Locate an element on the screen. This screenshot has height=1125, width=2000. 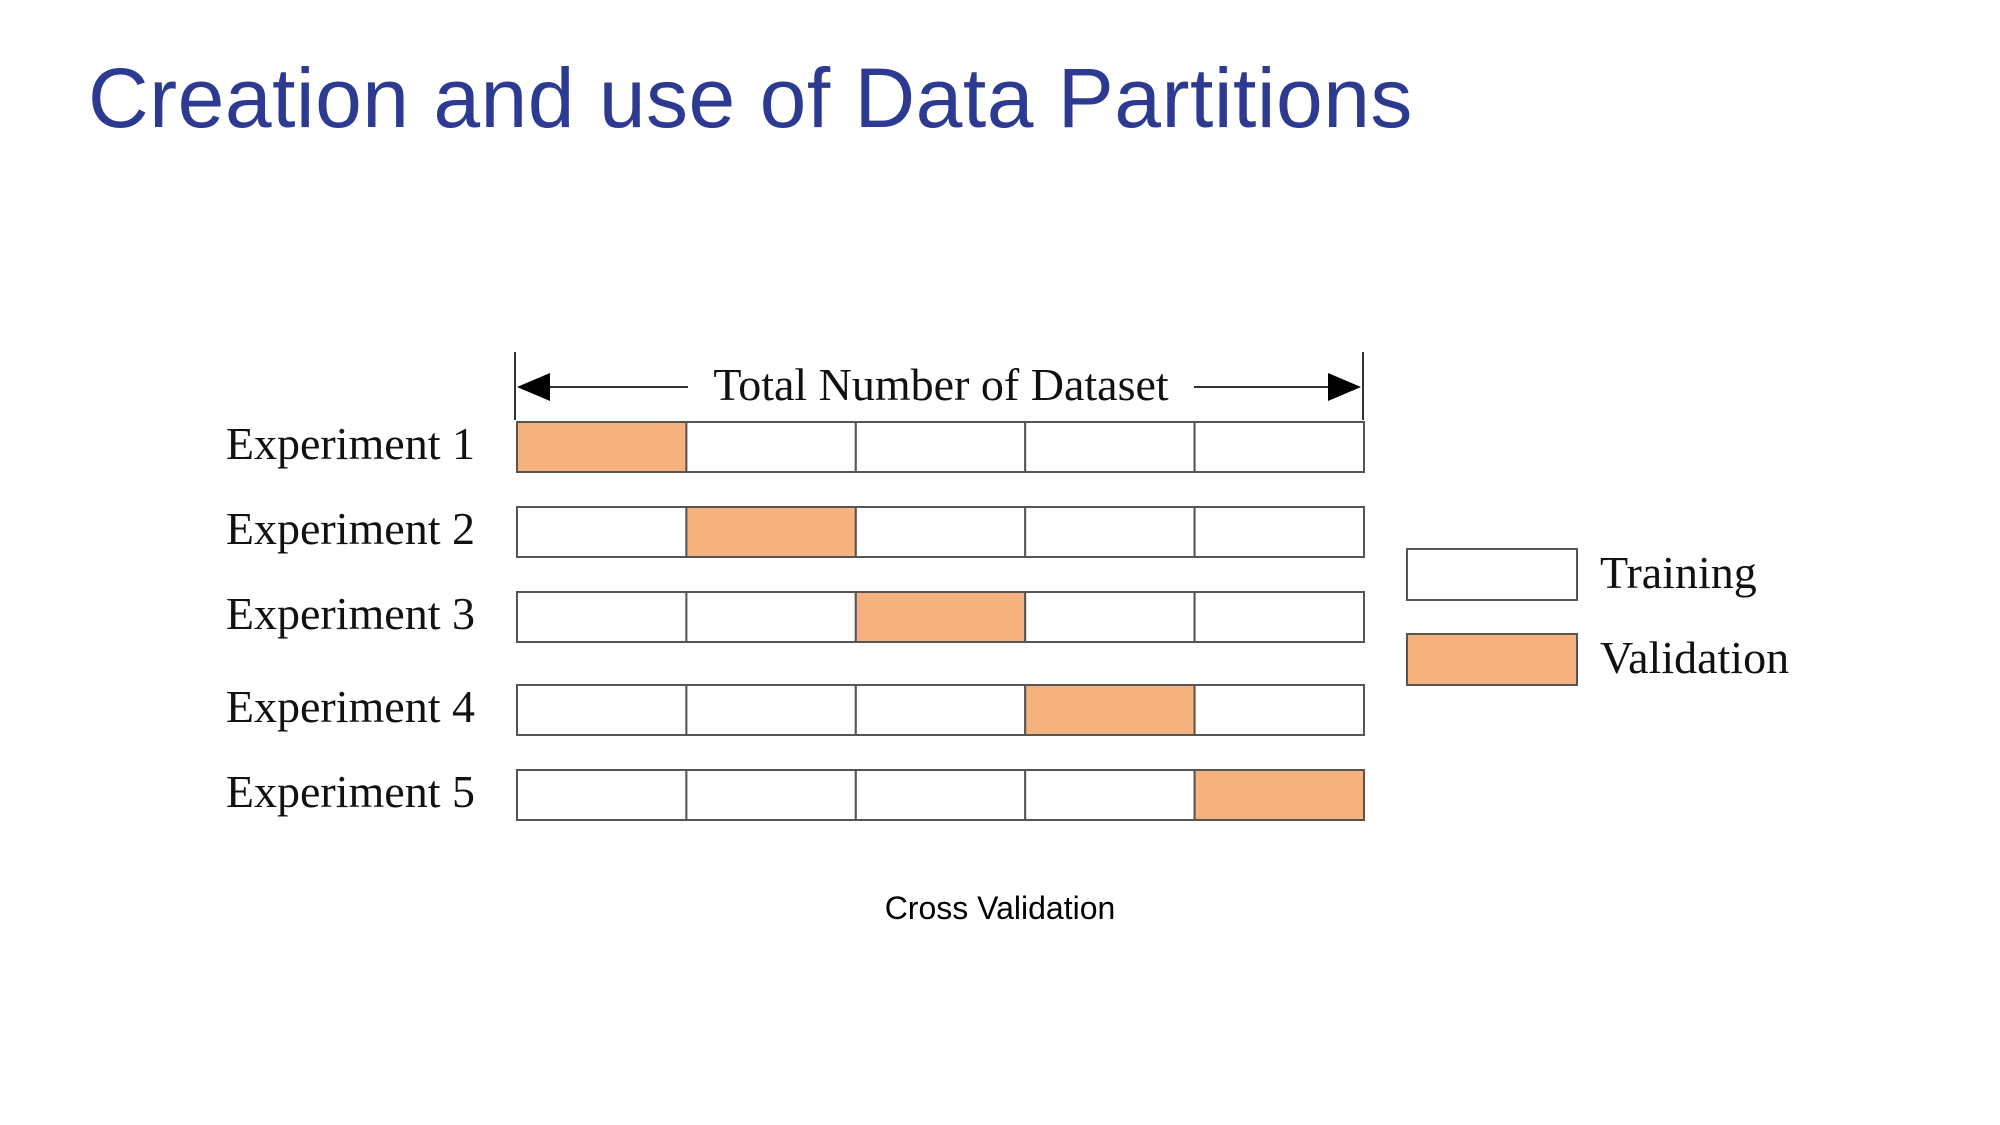
experiment-row: Experiment 4 is located at coordinates (795, 708).